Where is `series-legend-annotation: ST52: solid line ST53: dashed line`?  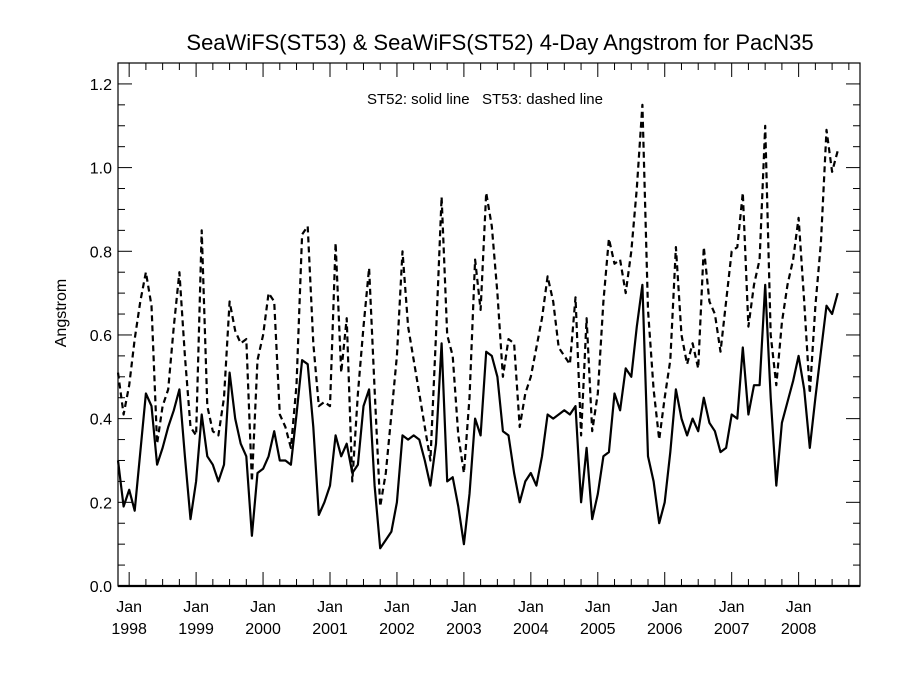
series-legend-annotation: ST52: solid line ST53: dashed line is located at coordinates (485, 99).